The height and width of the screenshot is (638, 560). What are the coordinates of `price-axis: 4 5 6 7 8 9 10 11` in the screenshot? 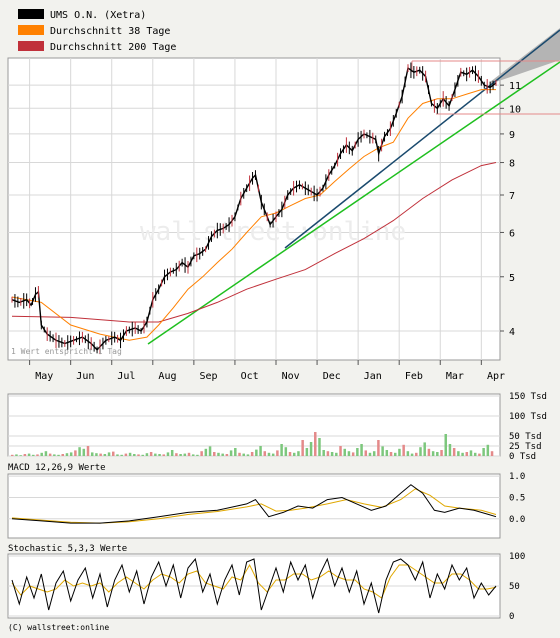 It's located at (510, 209).